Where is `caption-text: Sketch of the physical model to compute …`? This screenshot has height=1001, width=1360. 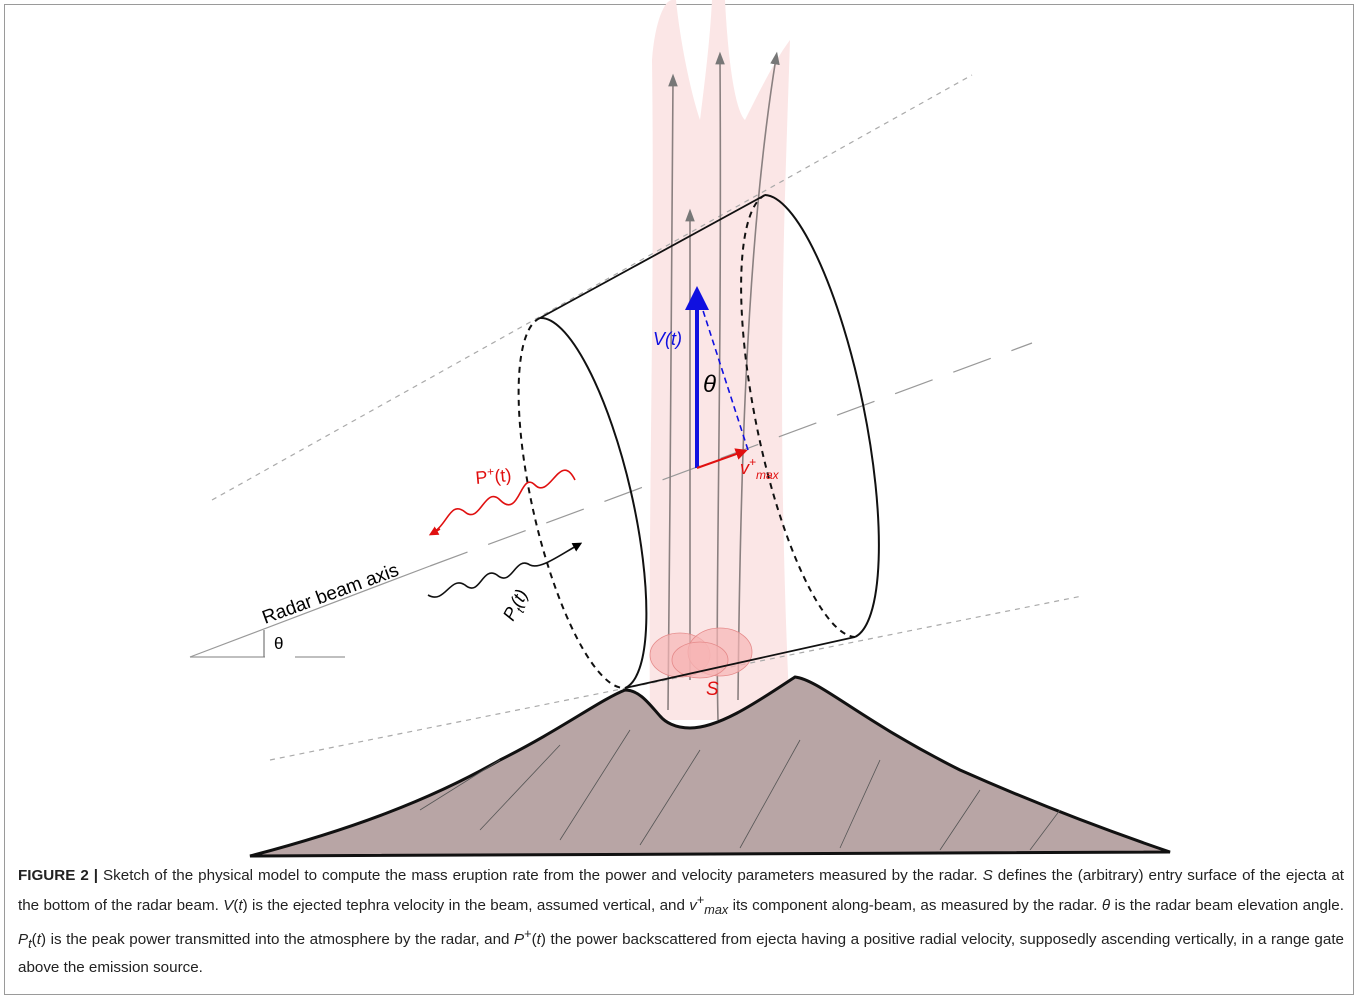
caption-text: Sketch of the physical model to compute … is located at coordinates (540, 875).